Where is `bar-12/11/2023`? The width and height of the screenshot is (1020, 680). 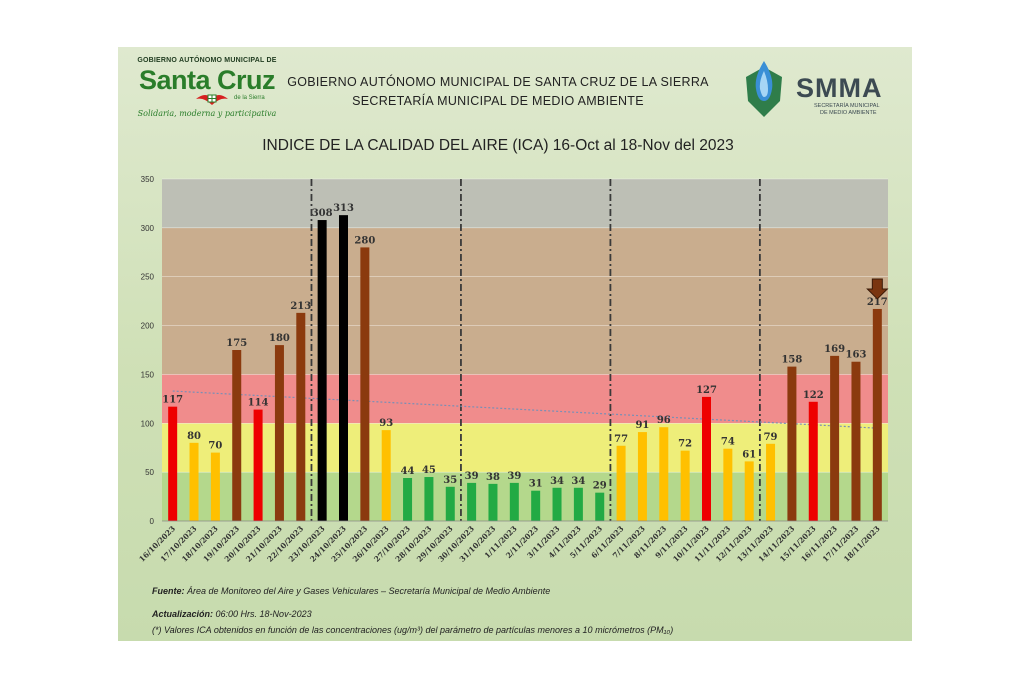 bar-12/11/2023 is located at coordinates (749, 491).